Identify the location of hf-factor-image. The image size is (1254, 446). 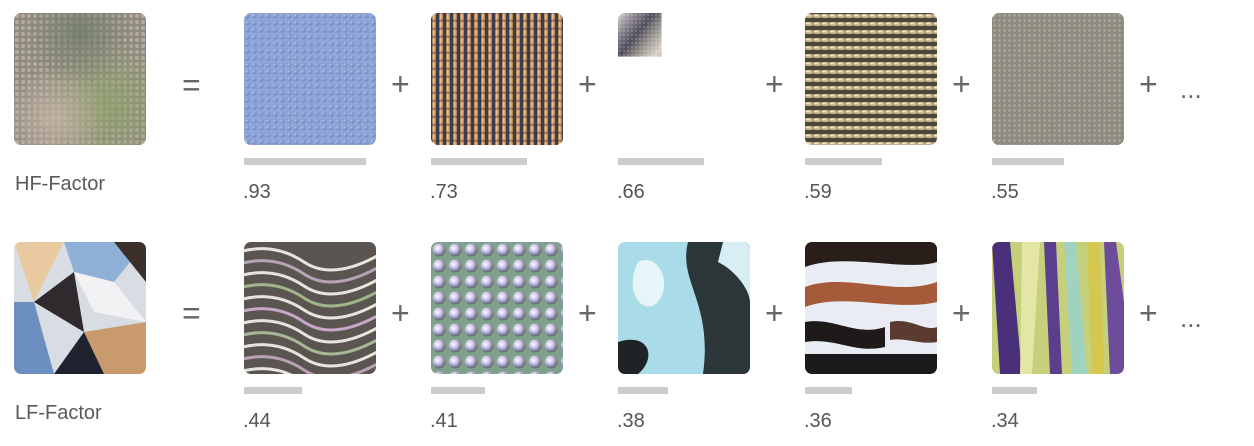
(80, 79).